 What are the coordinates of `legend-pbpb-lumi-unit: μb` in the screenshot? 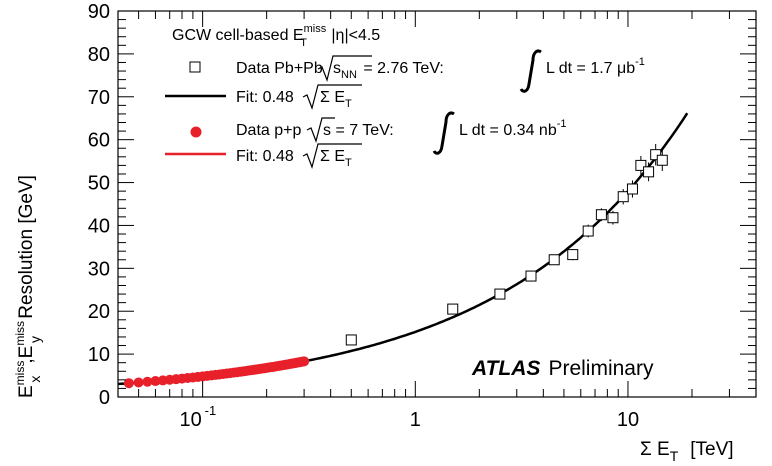 It's located at (626, 68).